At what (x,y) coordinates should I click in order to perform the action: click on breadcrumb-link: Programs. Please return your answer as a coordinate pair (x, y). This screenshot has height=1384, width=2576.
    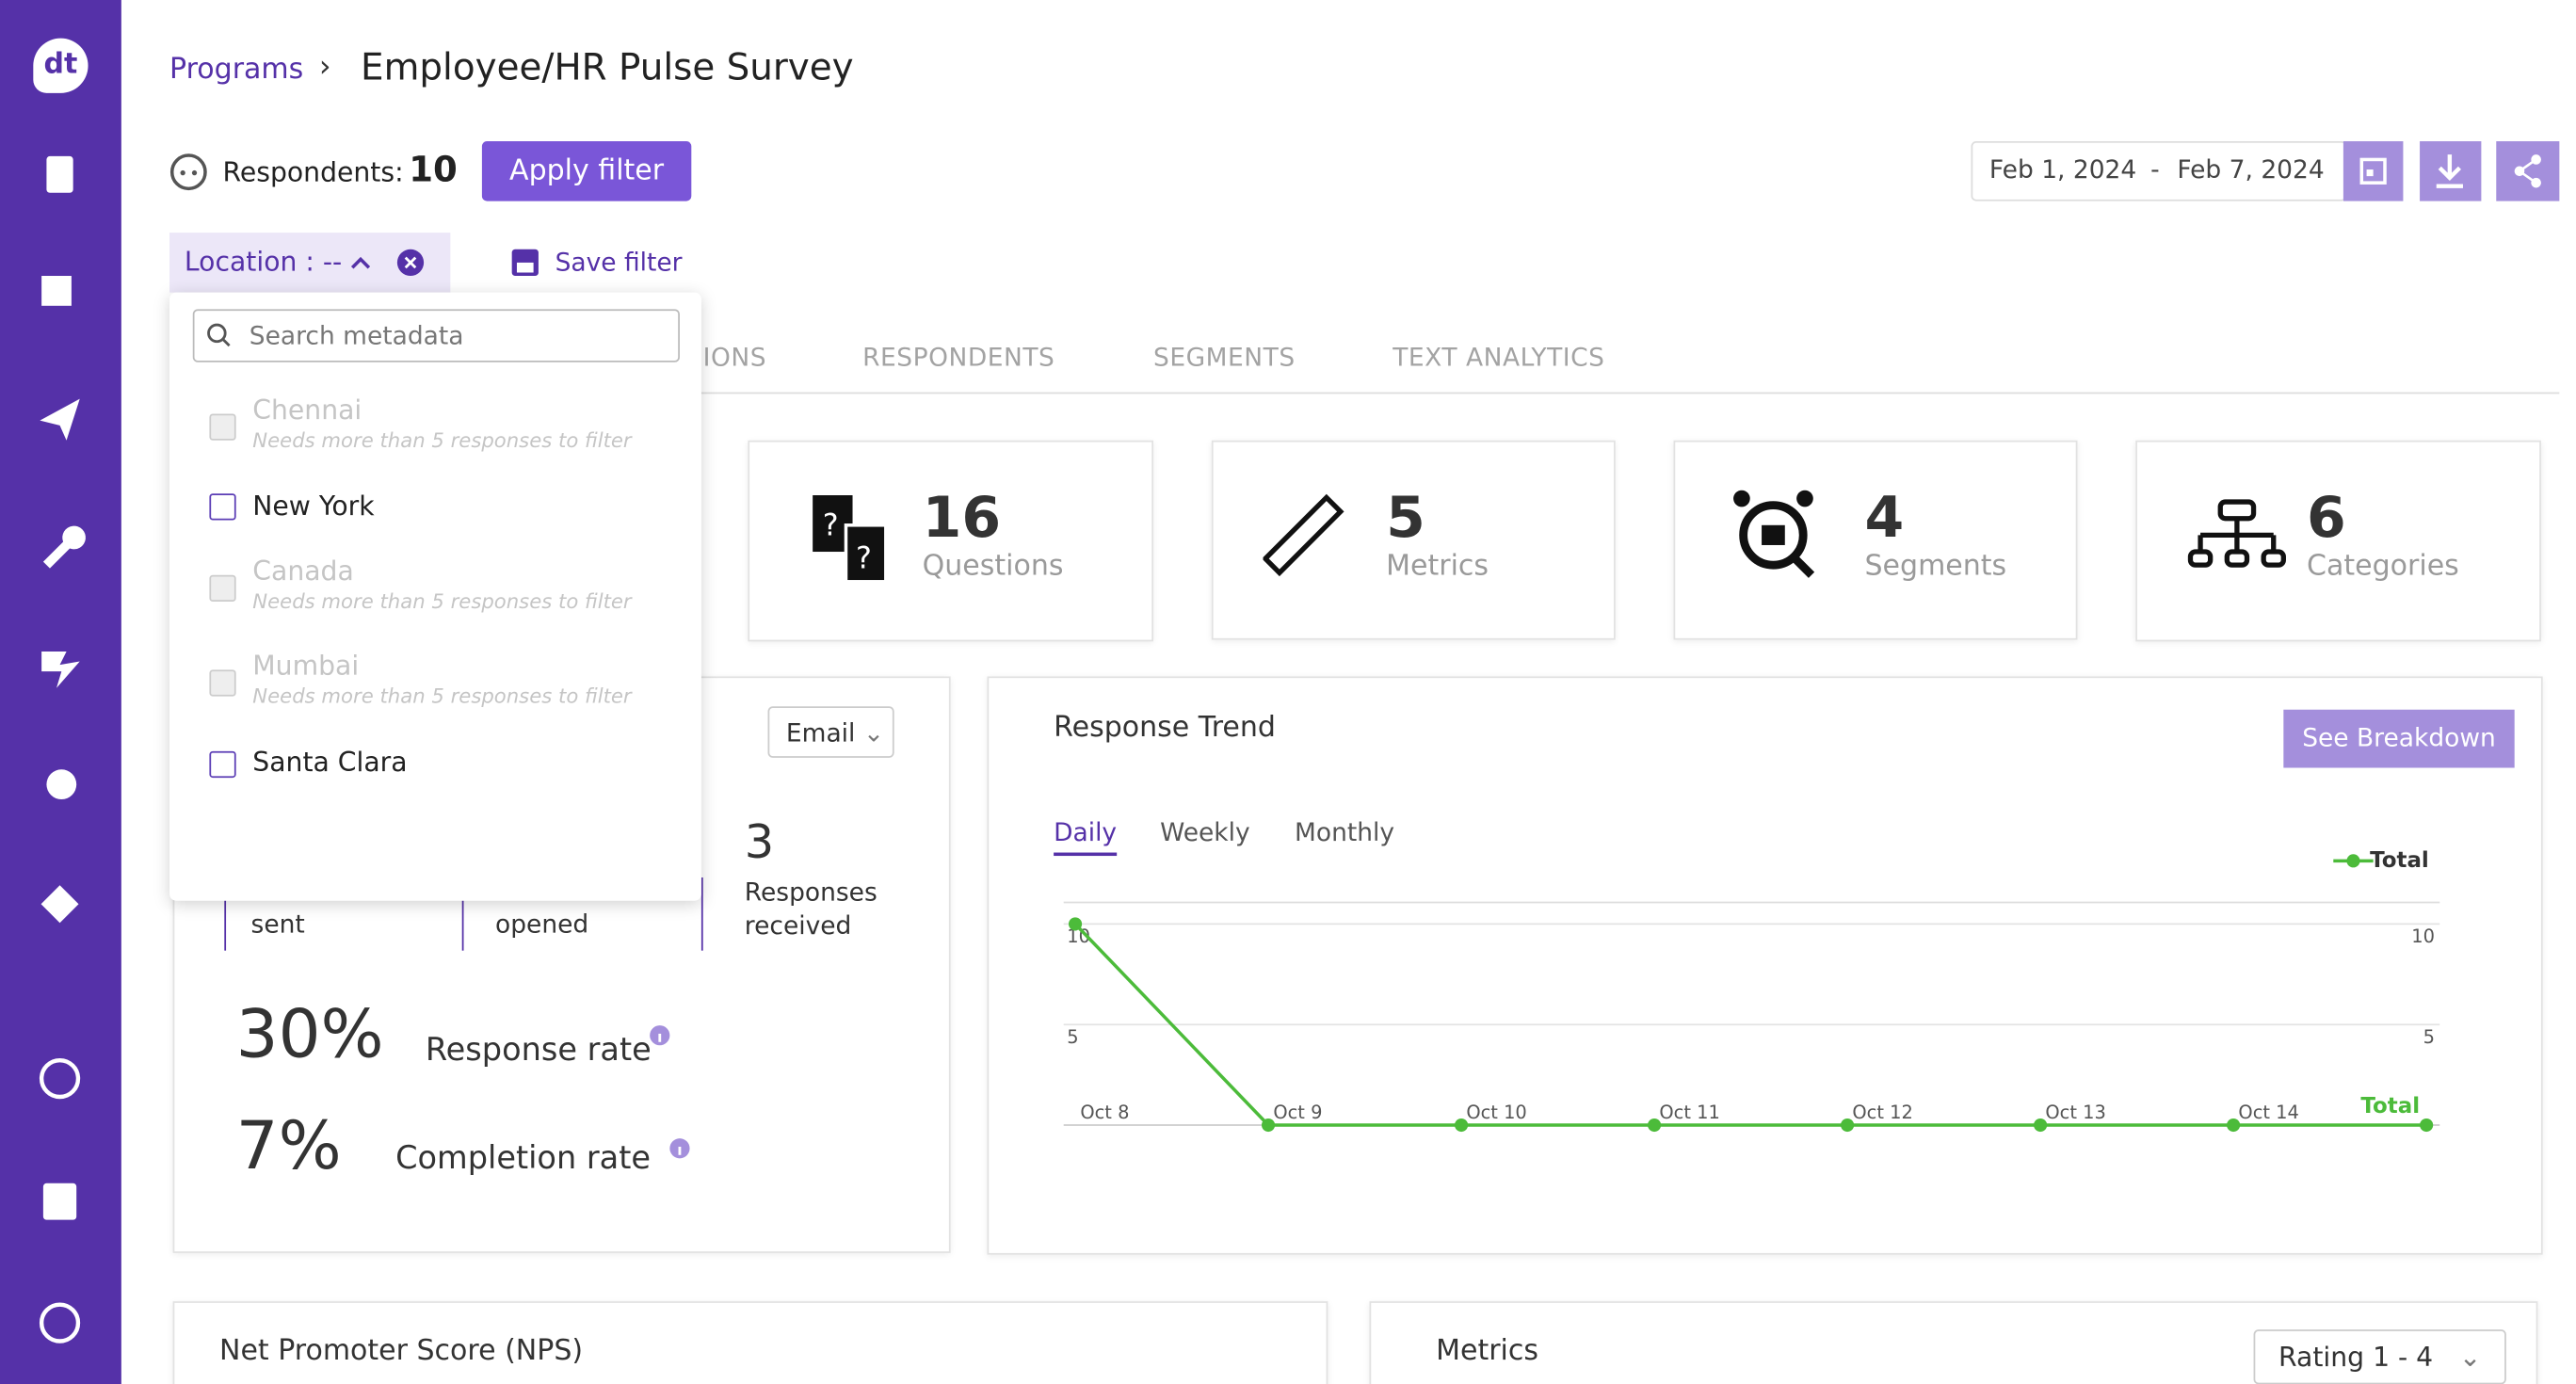
    Looking at the image, I should click on (236, 70).